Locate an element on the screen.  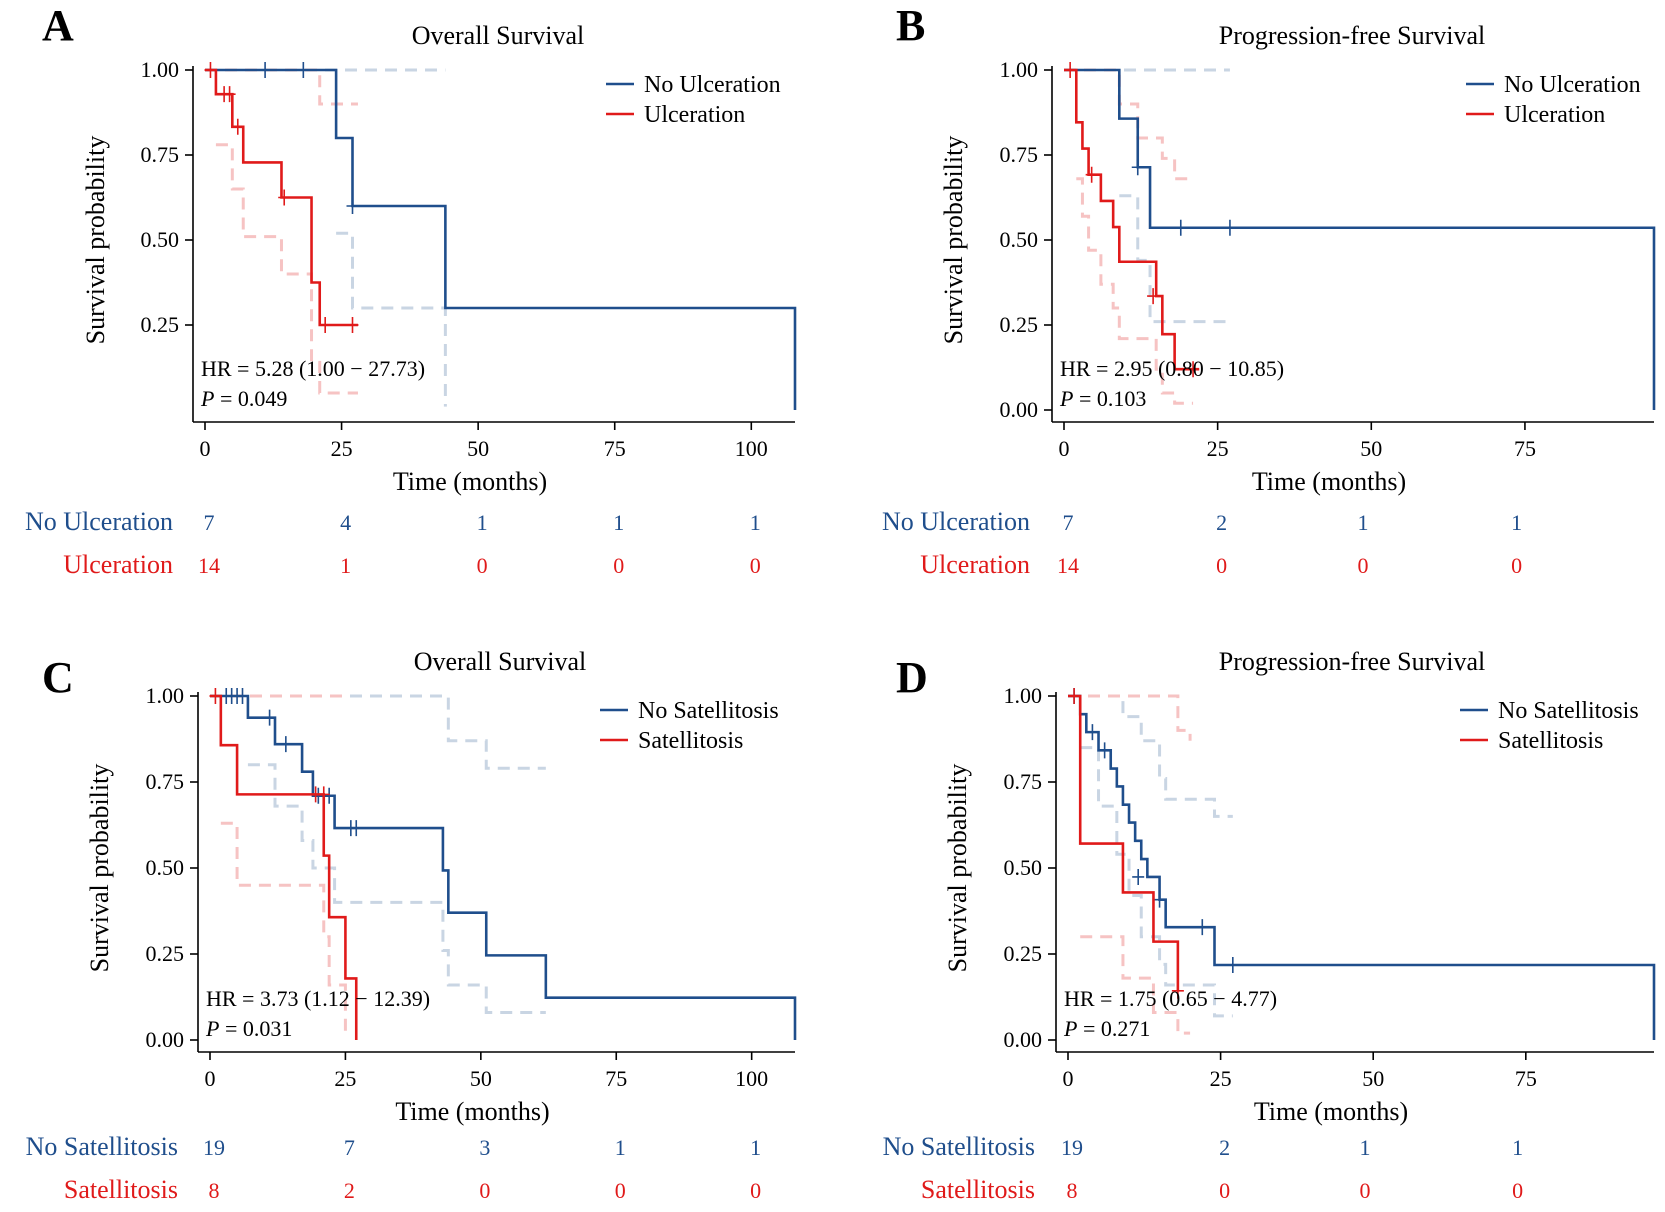
km-curve-ulceration is located at coordinates (1132, 219).